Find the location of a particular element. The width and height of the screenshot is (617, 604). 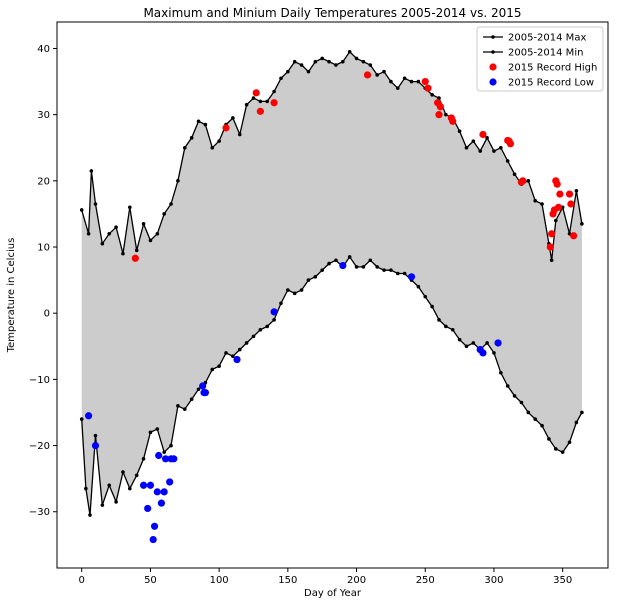

legend-label: 2015 Record Low is located at coordinates (551, 83).